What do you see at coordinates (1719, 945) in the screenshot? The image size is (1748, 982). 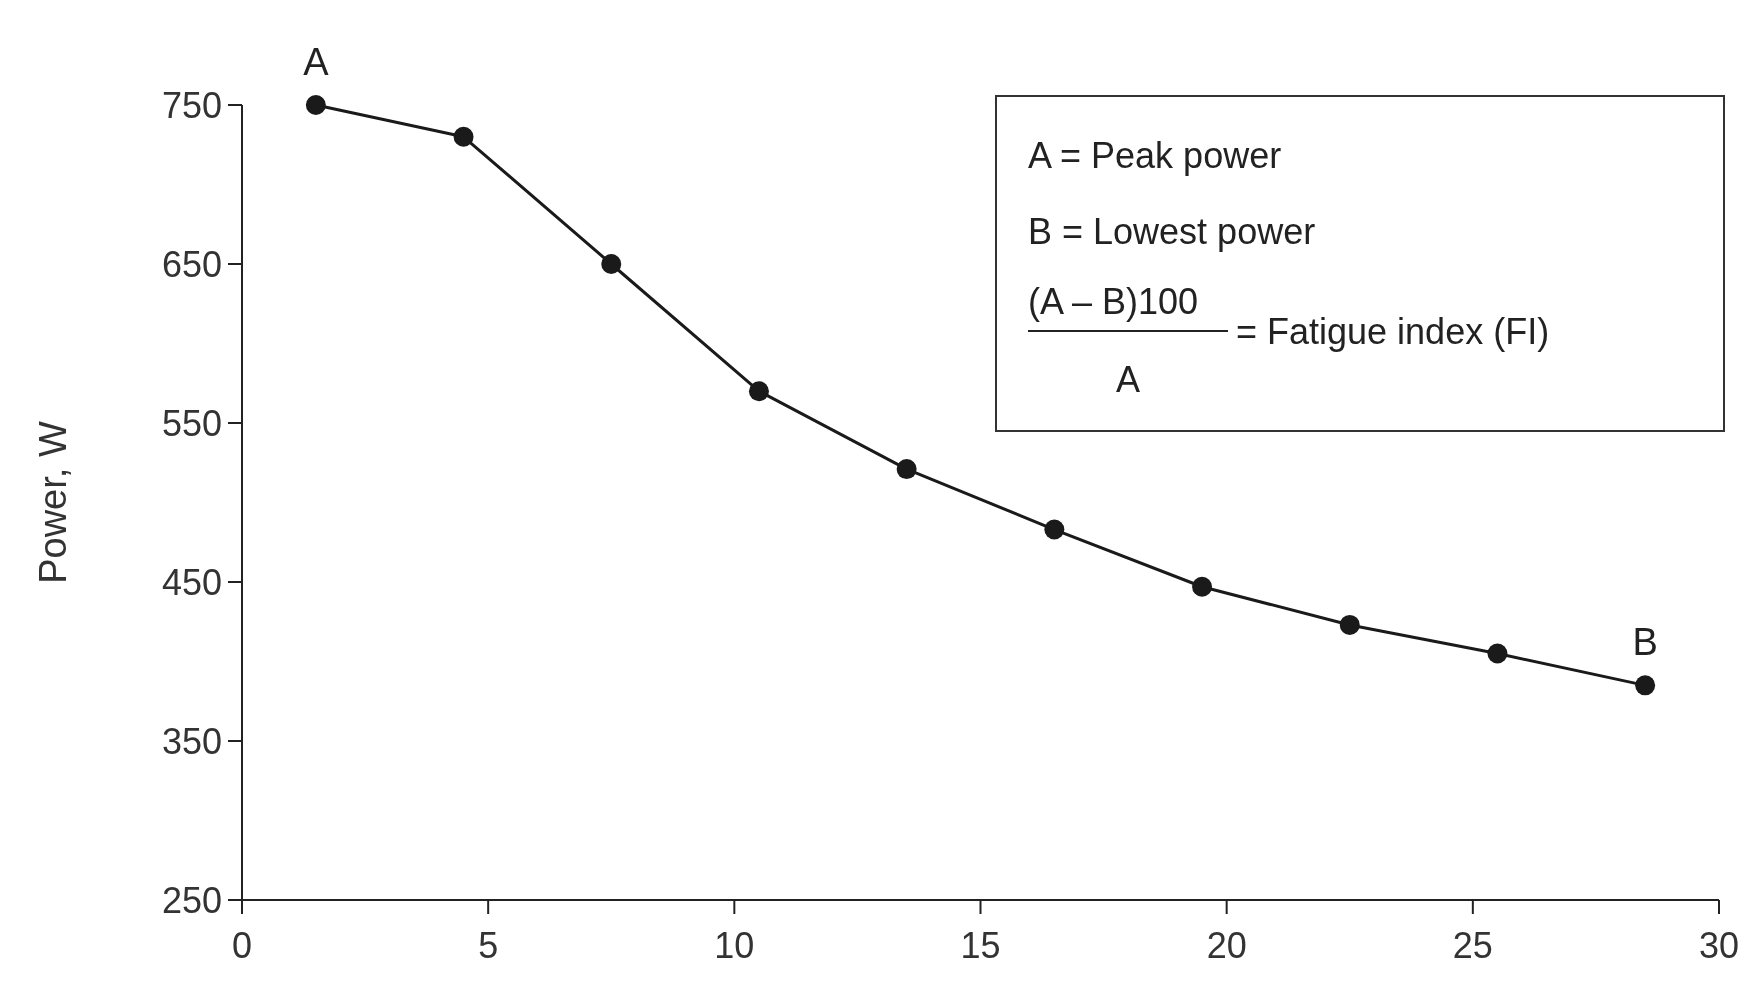 I see `x-tick-label: 30` at bounding box center [1719, 945].